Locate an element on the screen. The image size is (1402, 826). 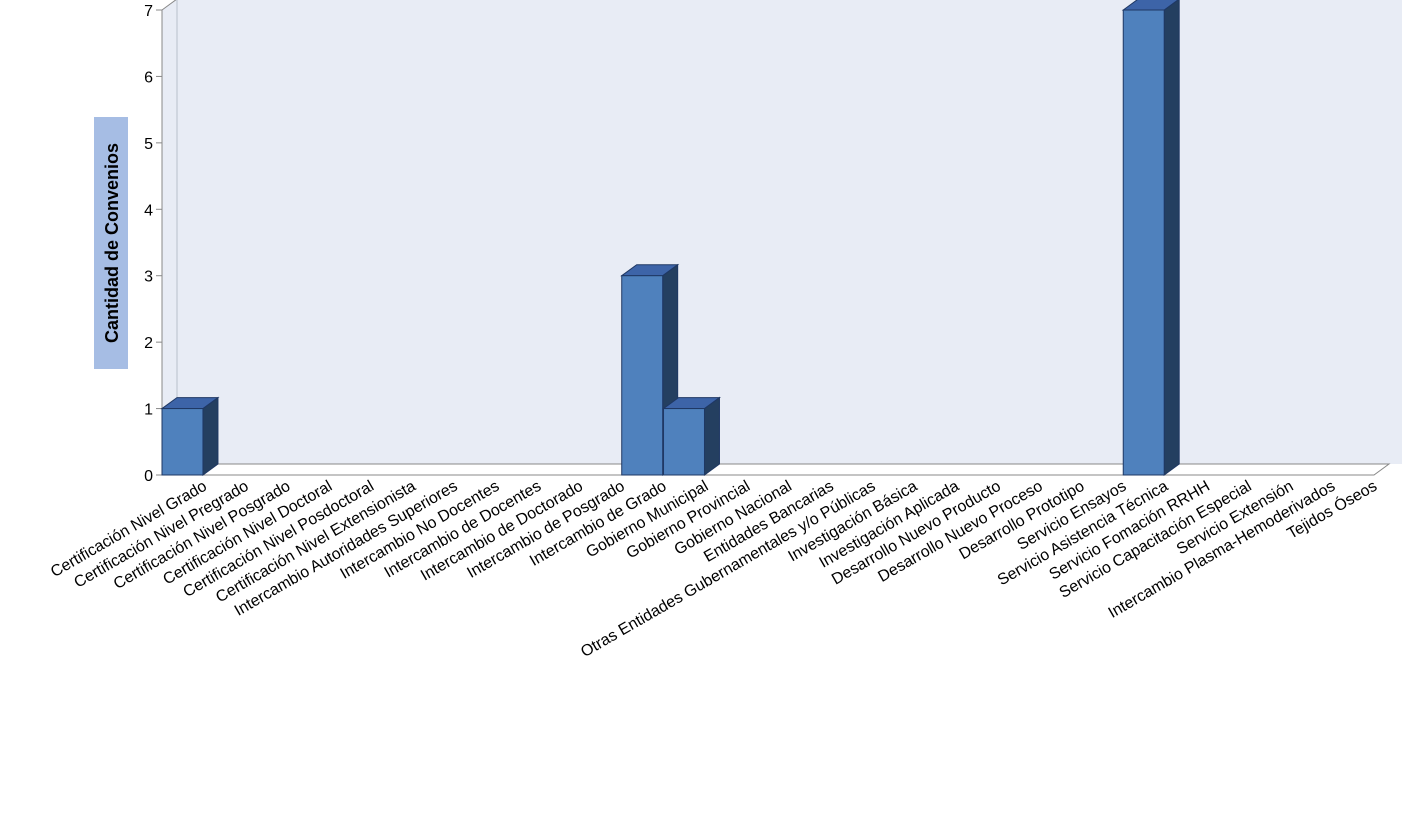
y-axis-label-background is located at coordinates (111, 243).